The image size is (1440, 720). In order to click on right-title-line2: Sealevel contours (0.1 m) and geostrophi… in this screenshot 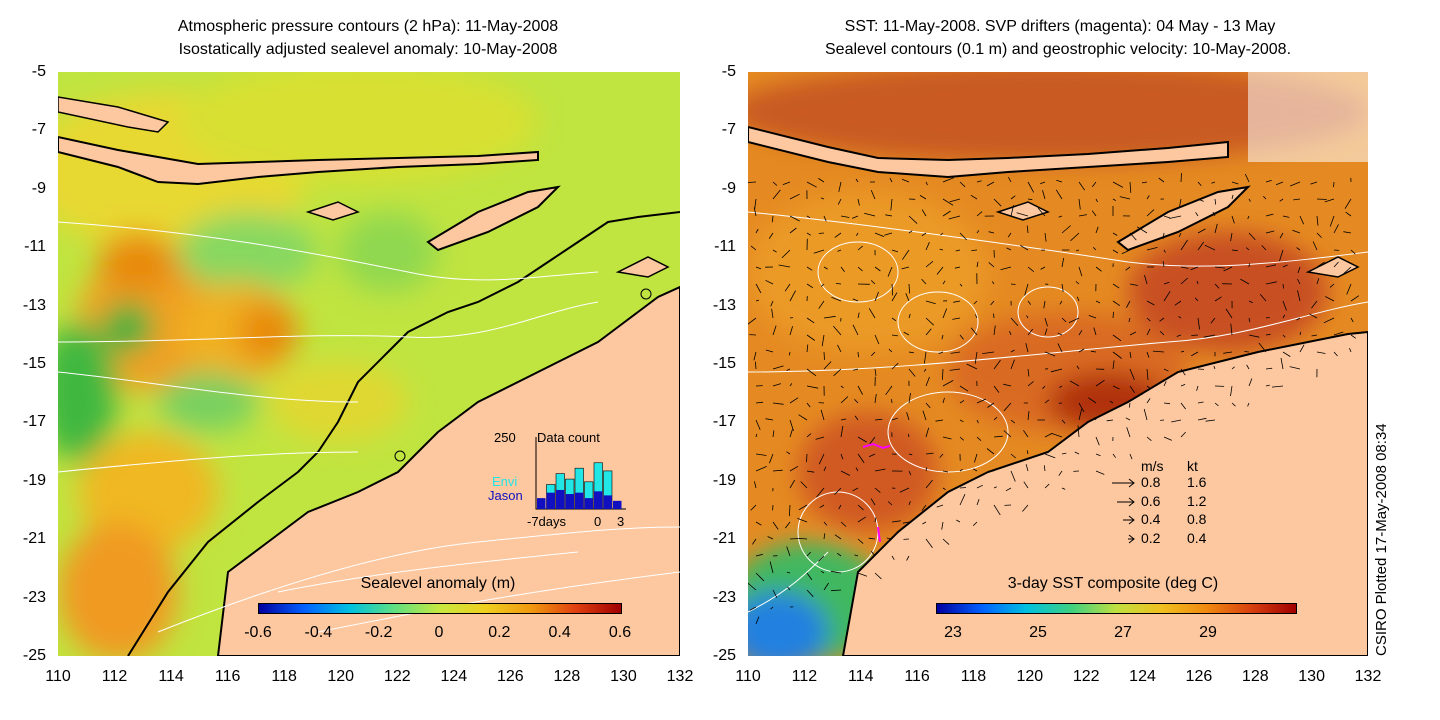, I will do `click(1058, 49)`.